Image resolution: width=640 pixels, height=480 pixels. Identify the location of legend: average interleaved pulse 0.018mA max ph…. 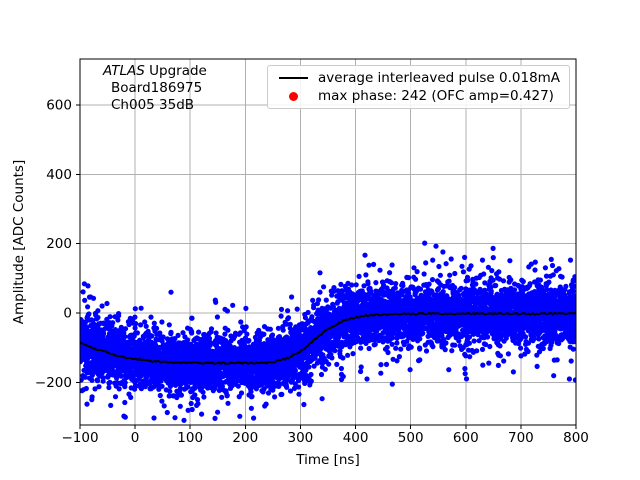
(418, 87).